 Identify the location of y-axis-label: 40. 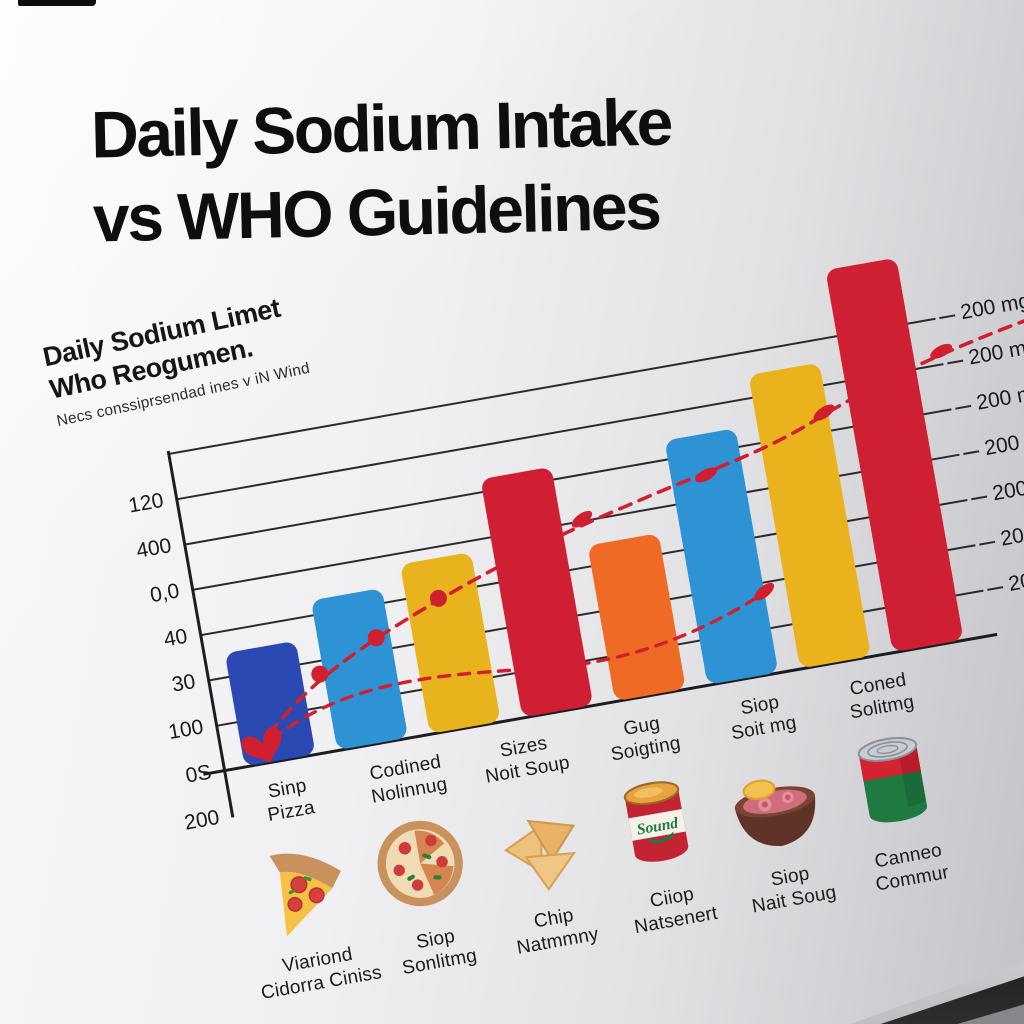
(176, 638).